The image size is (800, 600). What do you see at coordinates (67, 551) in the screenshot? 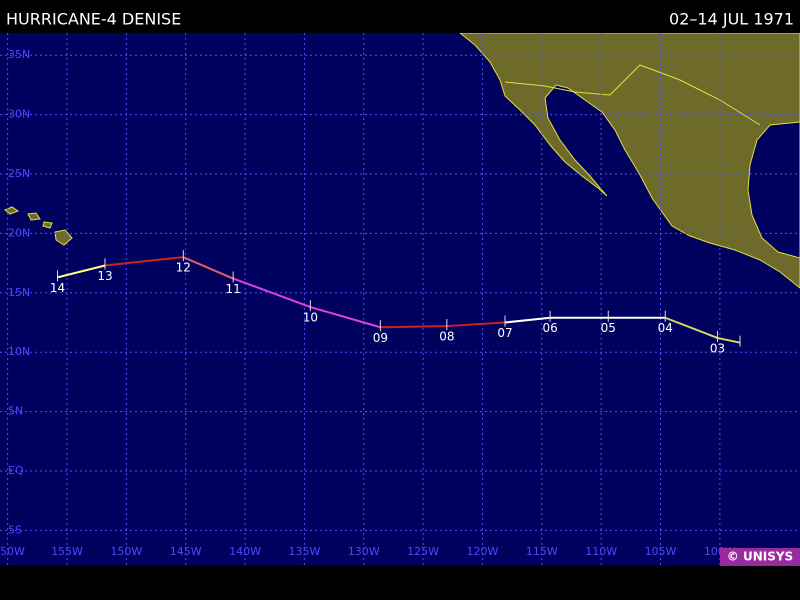
I see `lon-label: 155W` at bounding box center [67, 551].